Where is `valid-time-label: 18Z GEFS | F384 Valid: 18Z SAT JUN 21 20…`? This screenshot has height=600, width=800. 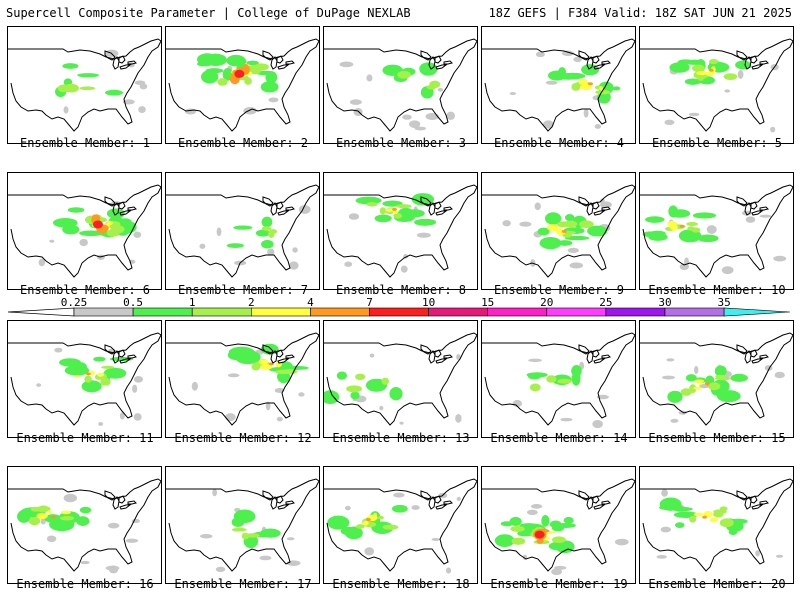 valid-time-label: 18Z GEFS | F384 Valid: 18Z SAT JUN 21 20… is located at coordinates (640, 13).